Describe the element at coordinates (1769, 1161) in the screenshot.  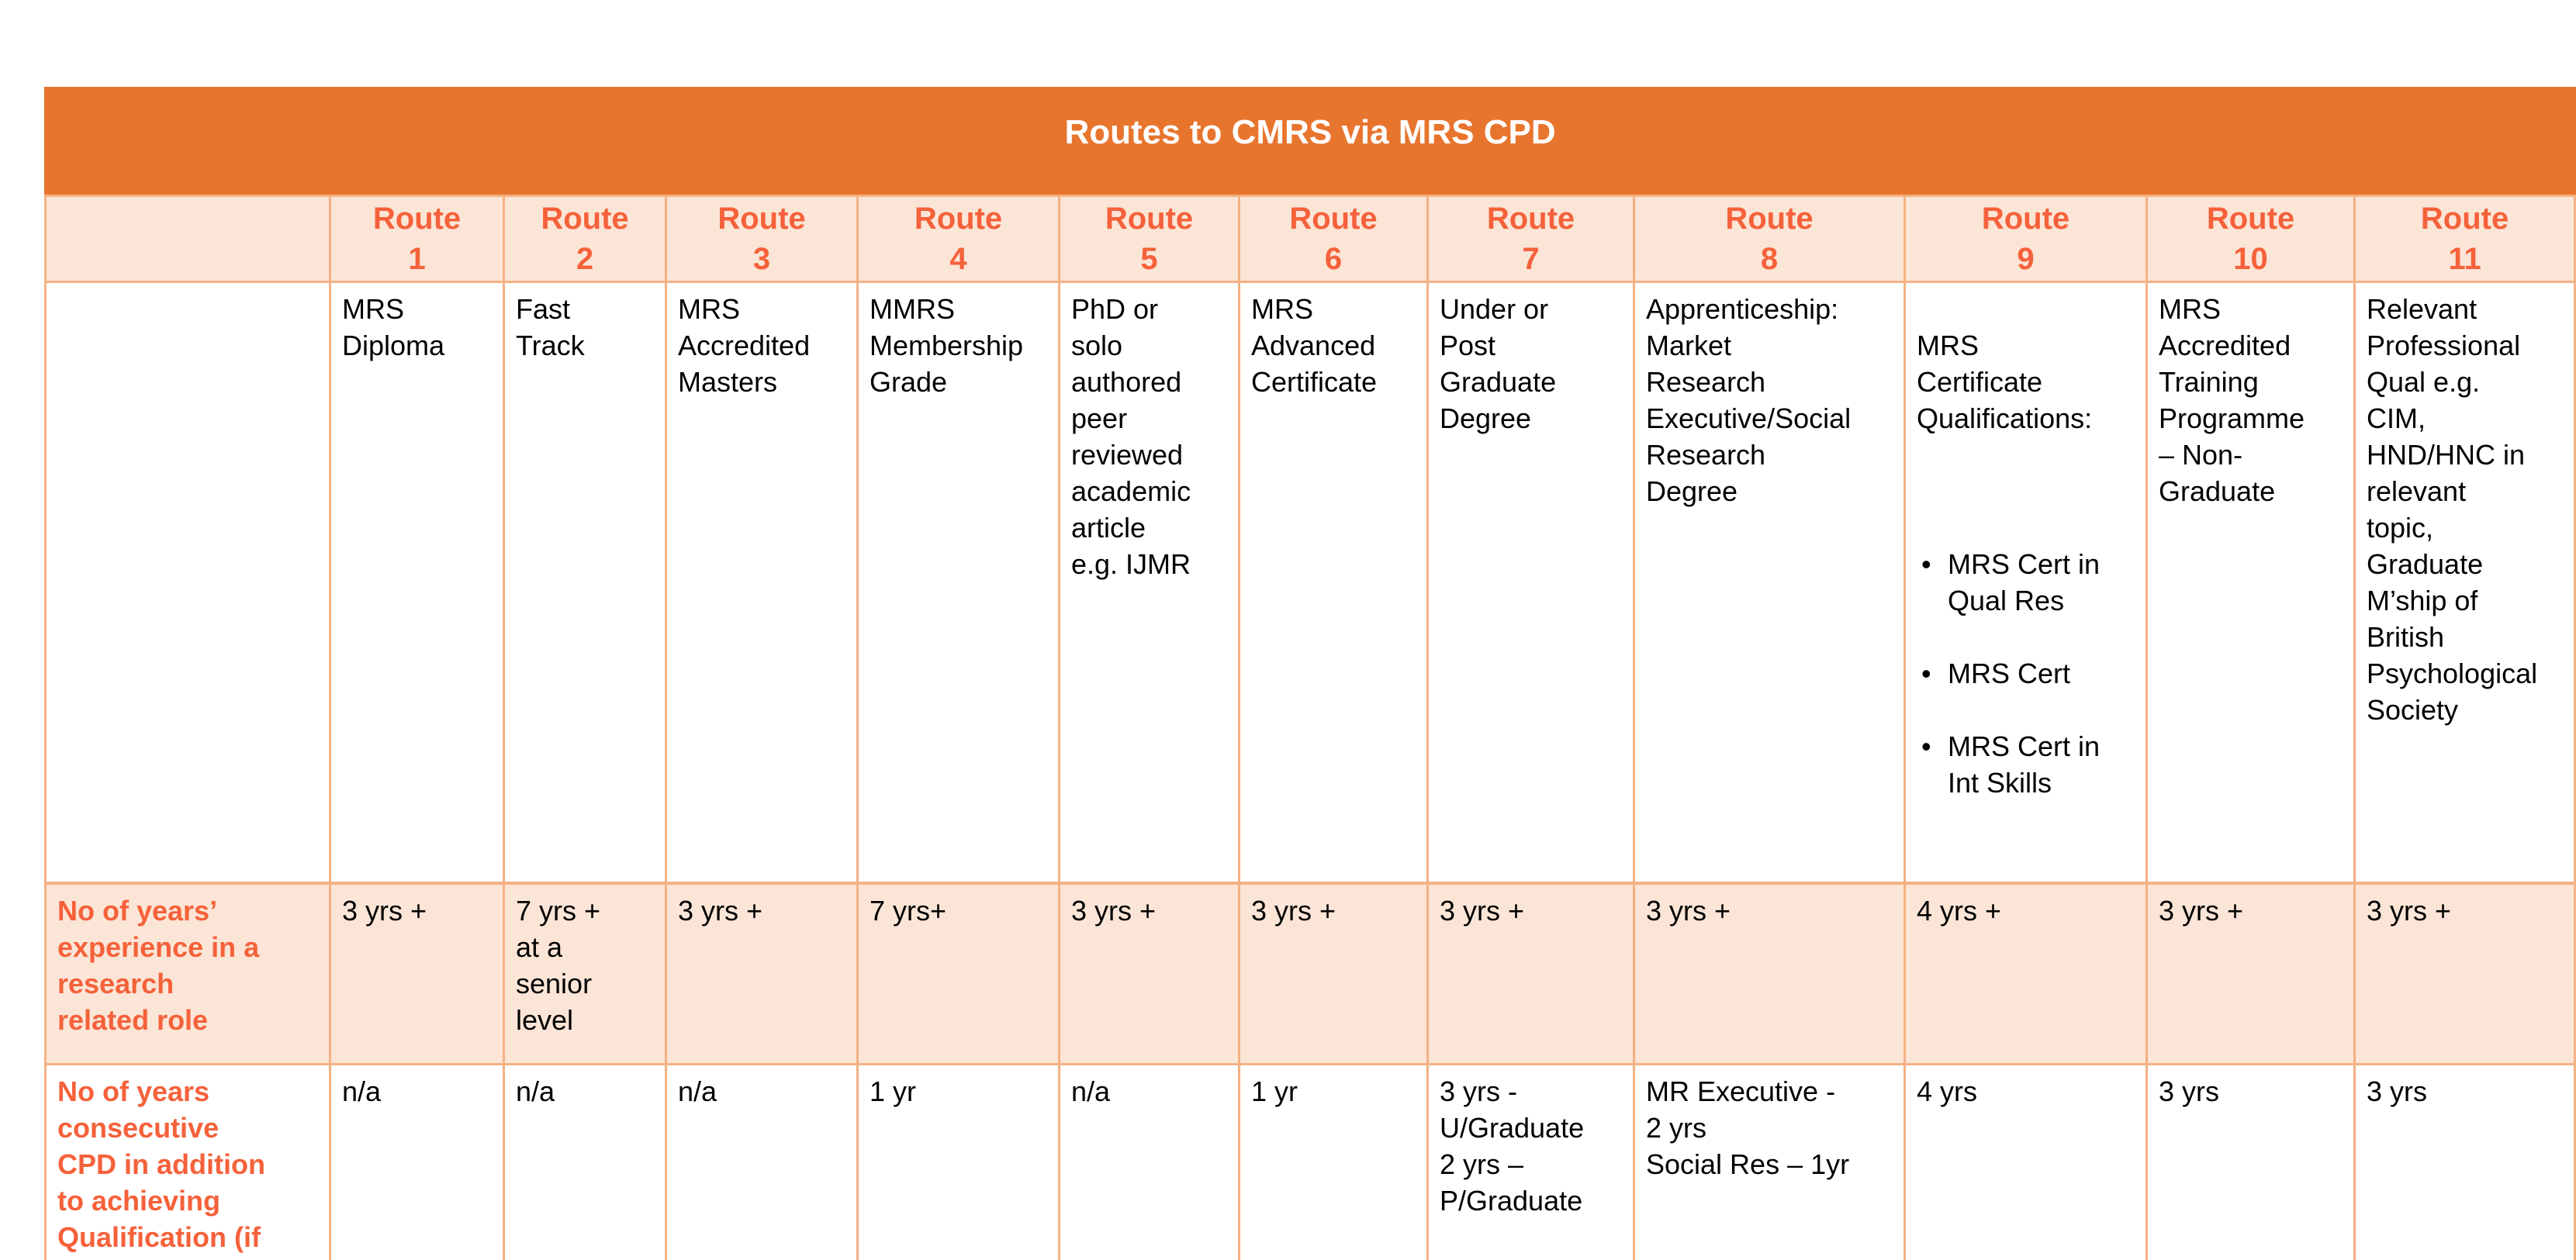
I see `cpd-cell-route-8: MR Executive - 2 yrs Social Res – 1yr` at that location.